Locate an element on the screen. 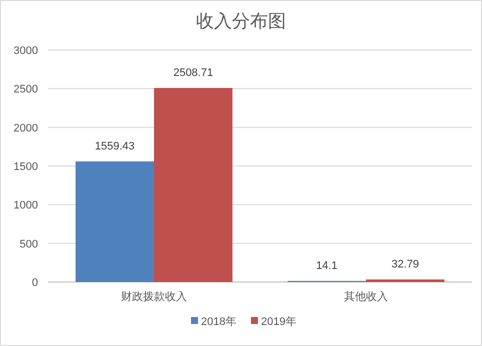  x-tick-label: 其他收入 is located at coordinates (366, 296).